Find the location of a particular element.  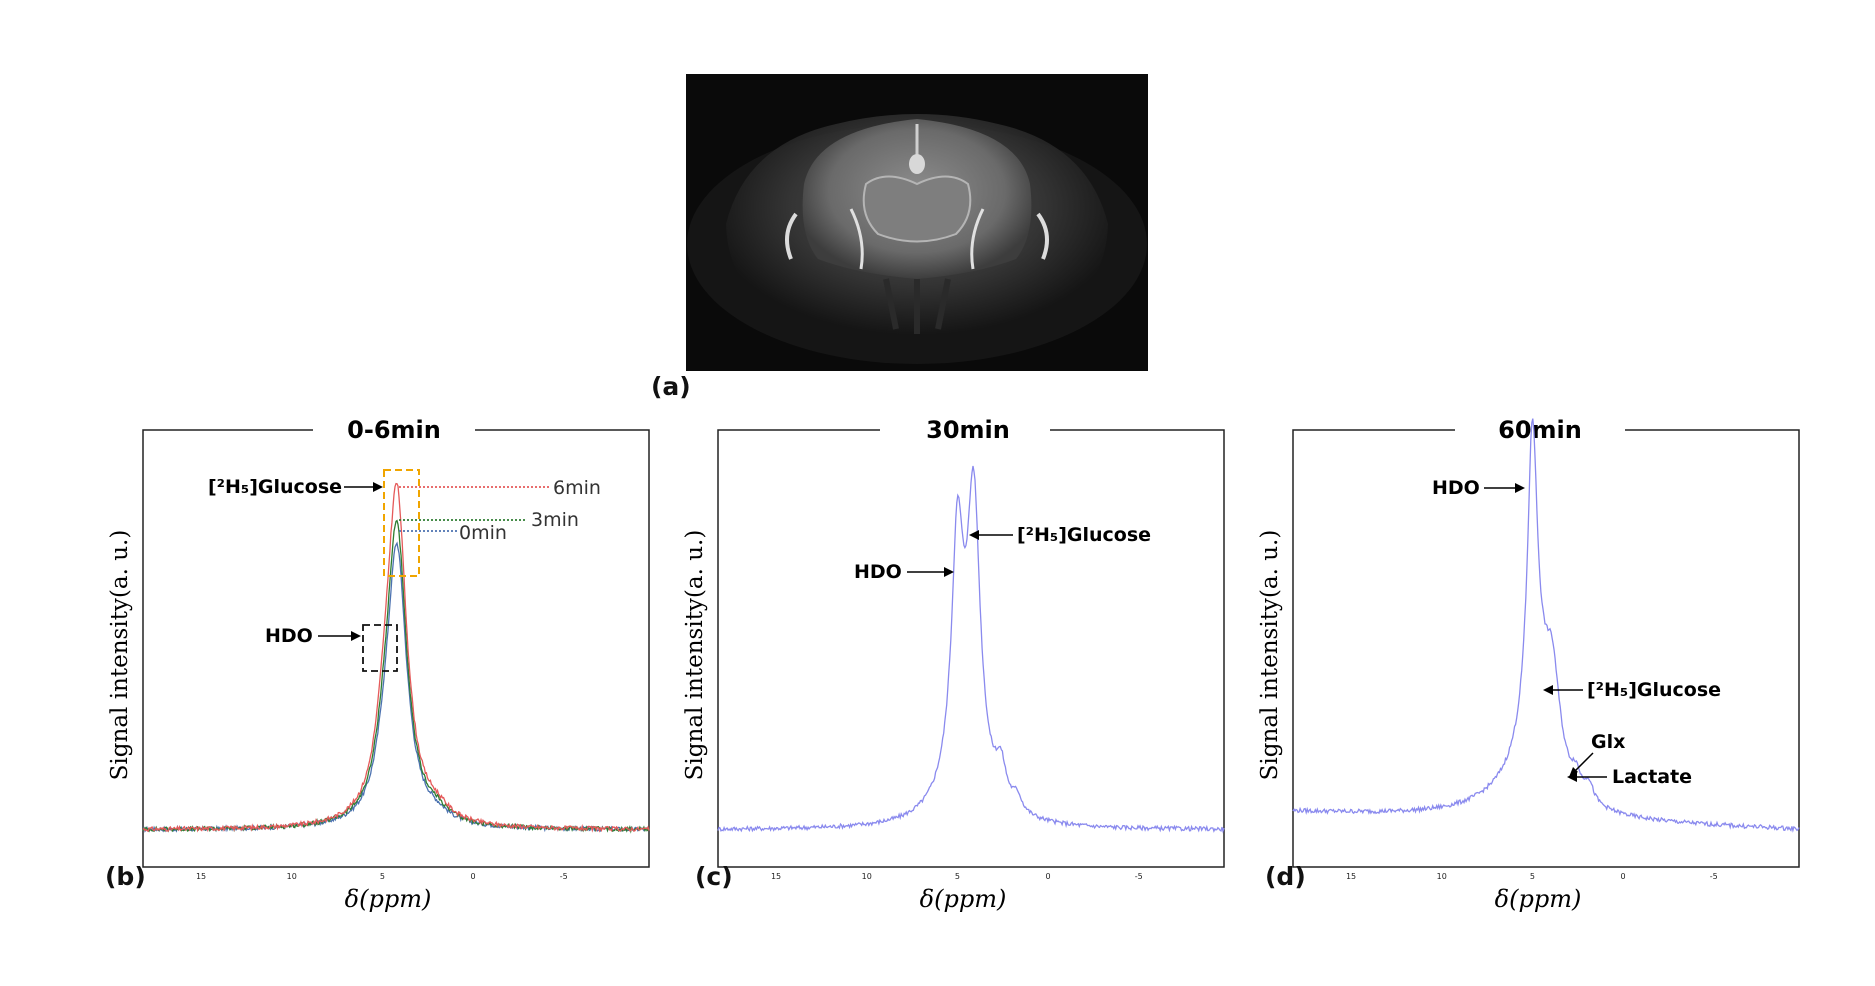

arrow-lactate-head is located at coordinates (1572, 777).